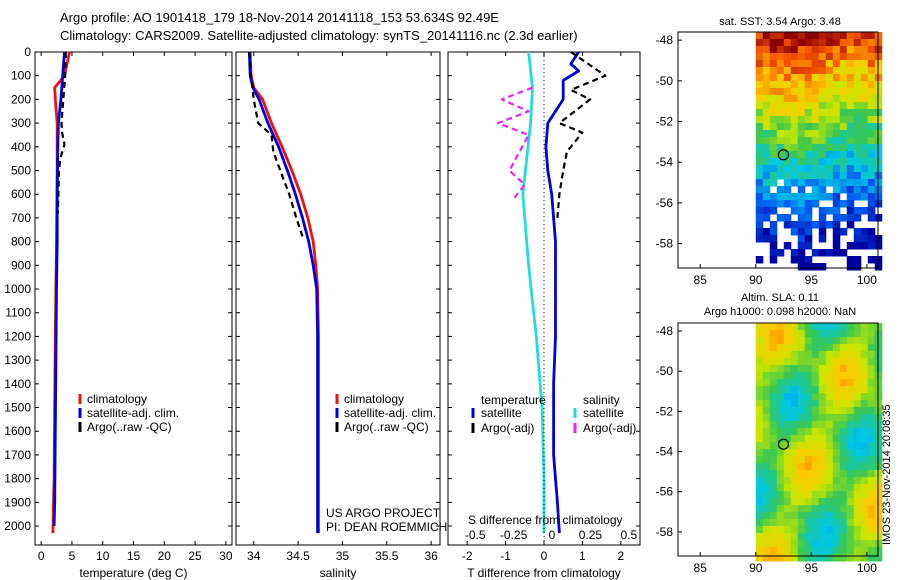  What do you see at coordinates (819, 151) in the screenshot?
I see `sst-map-cells` at bounding box center [819, 151].